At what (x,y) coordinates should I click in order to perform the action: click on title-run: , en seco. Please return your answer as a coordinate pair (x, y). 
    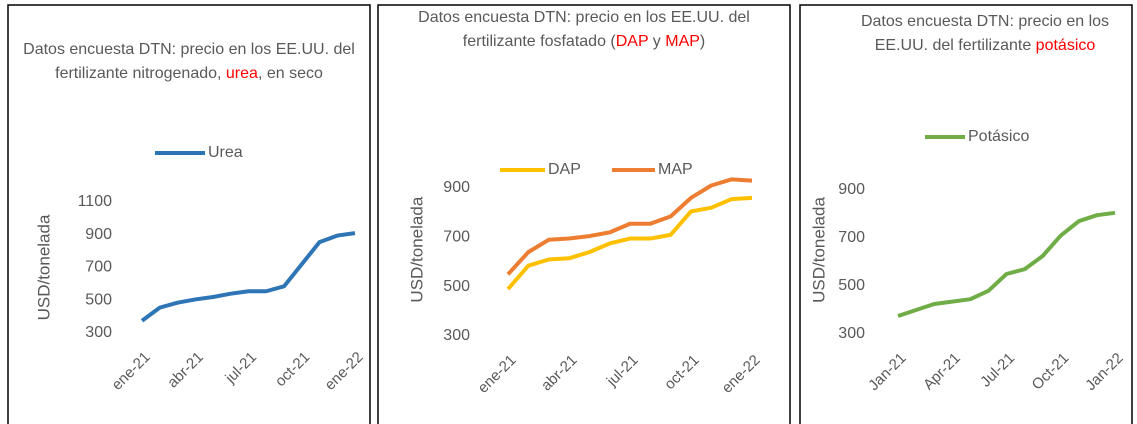
    Looking at the image, I should click on (290, 73).